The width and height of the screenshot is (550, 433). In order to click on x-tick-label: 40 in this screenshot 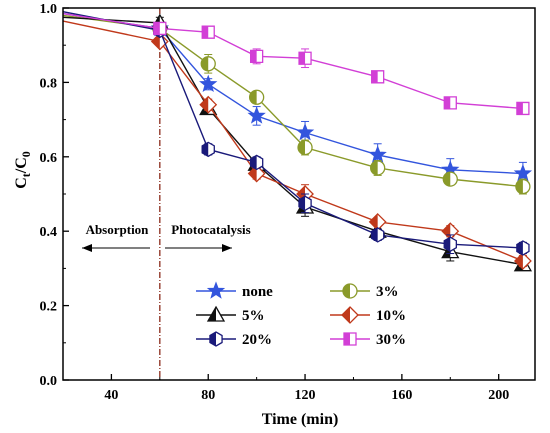, I will do `click(111, 395)`.